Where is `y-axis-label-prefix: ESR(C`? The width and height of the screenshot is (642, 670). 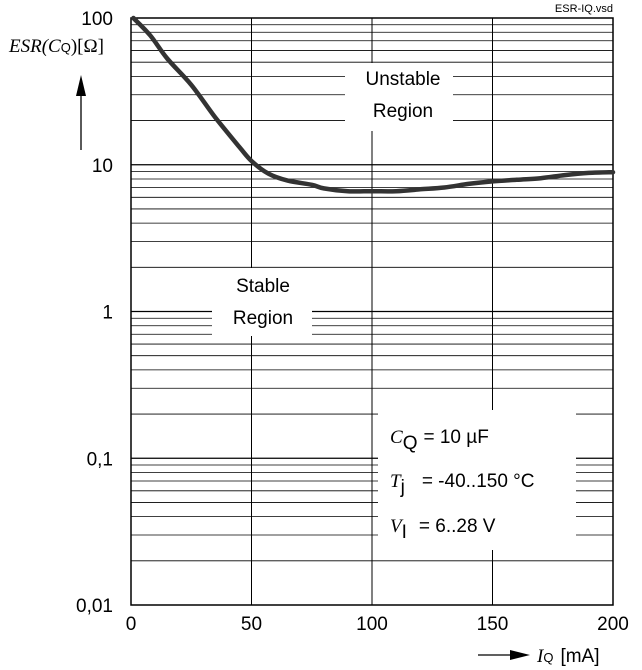
y-axis-label-prefix: ESR(C is located at coordinates (34, 46).